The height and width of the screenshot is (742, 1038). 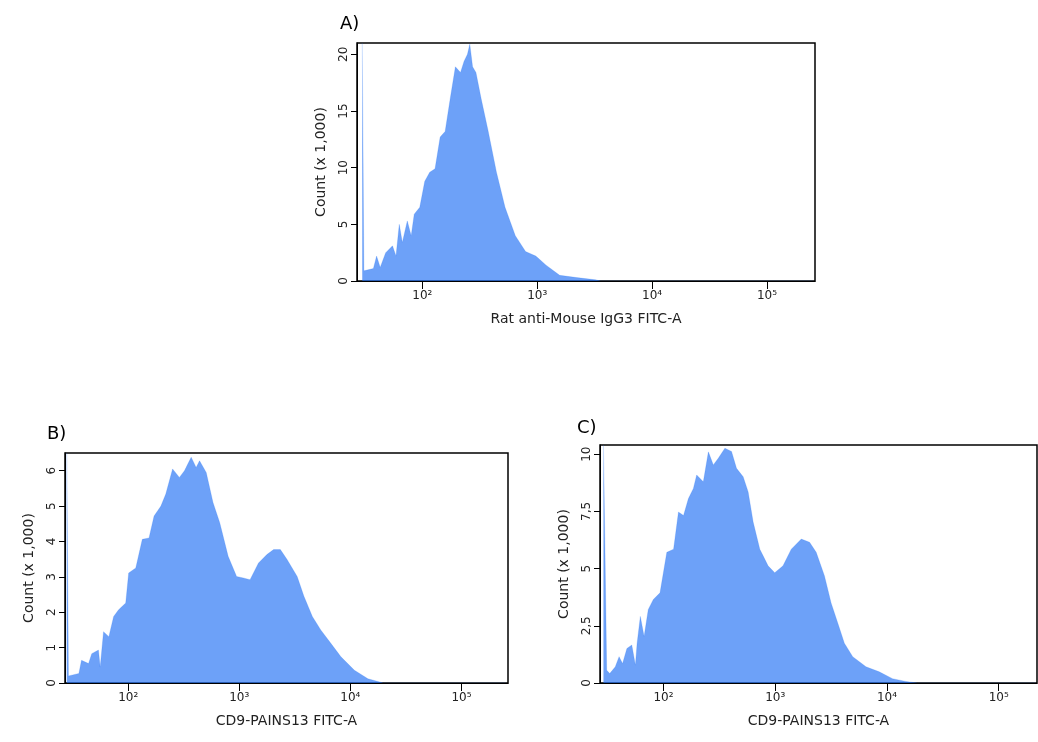 I want to click on y-tick-label: 2,5, so click(x=586, y=626).